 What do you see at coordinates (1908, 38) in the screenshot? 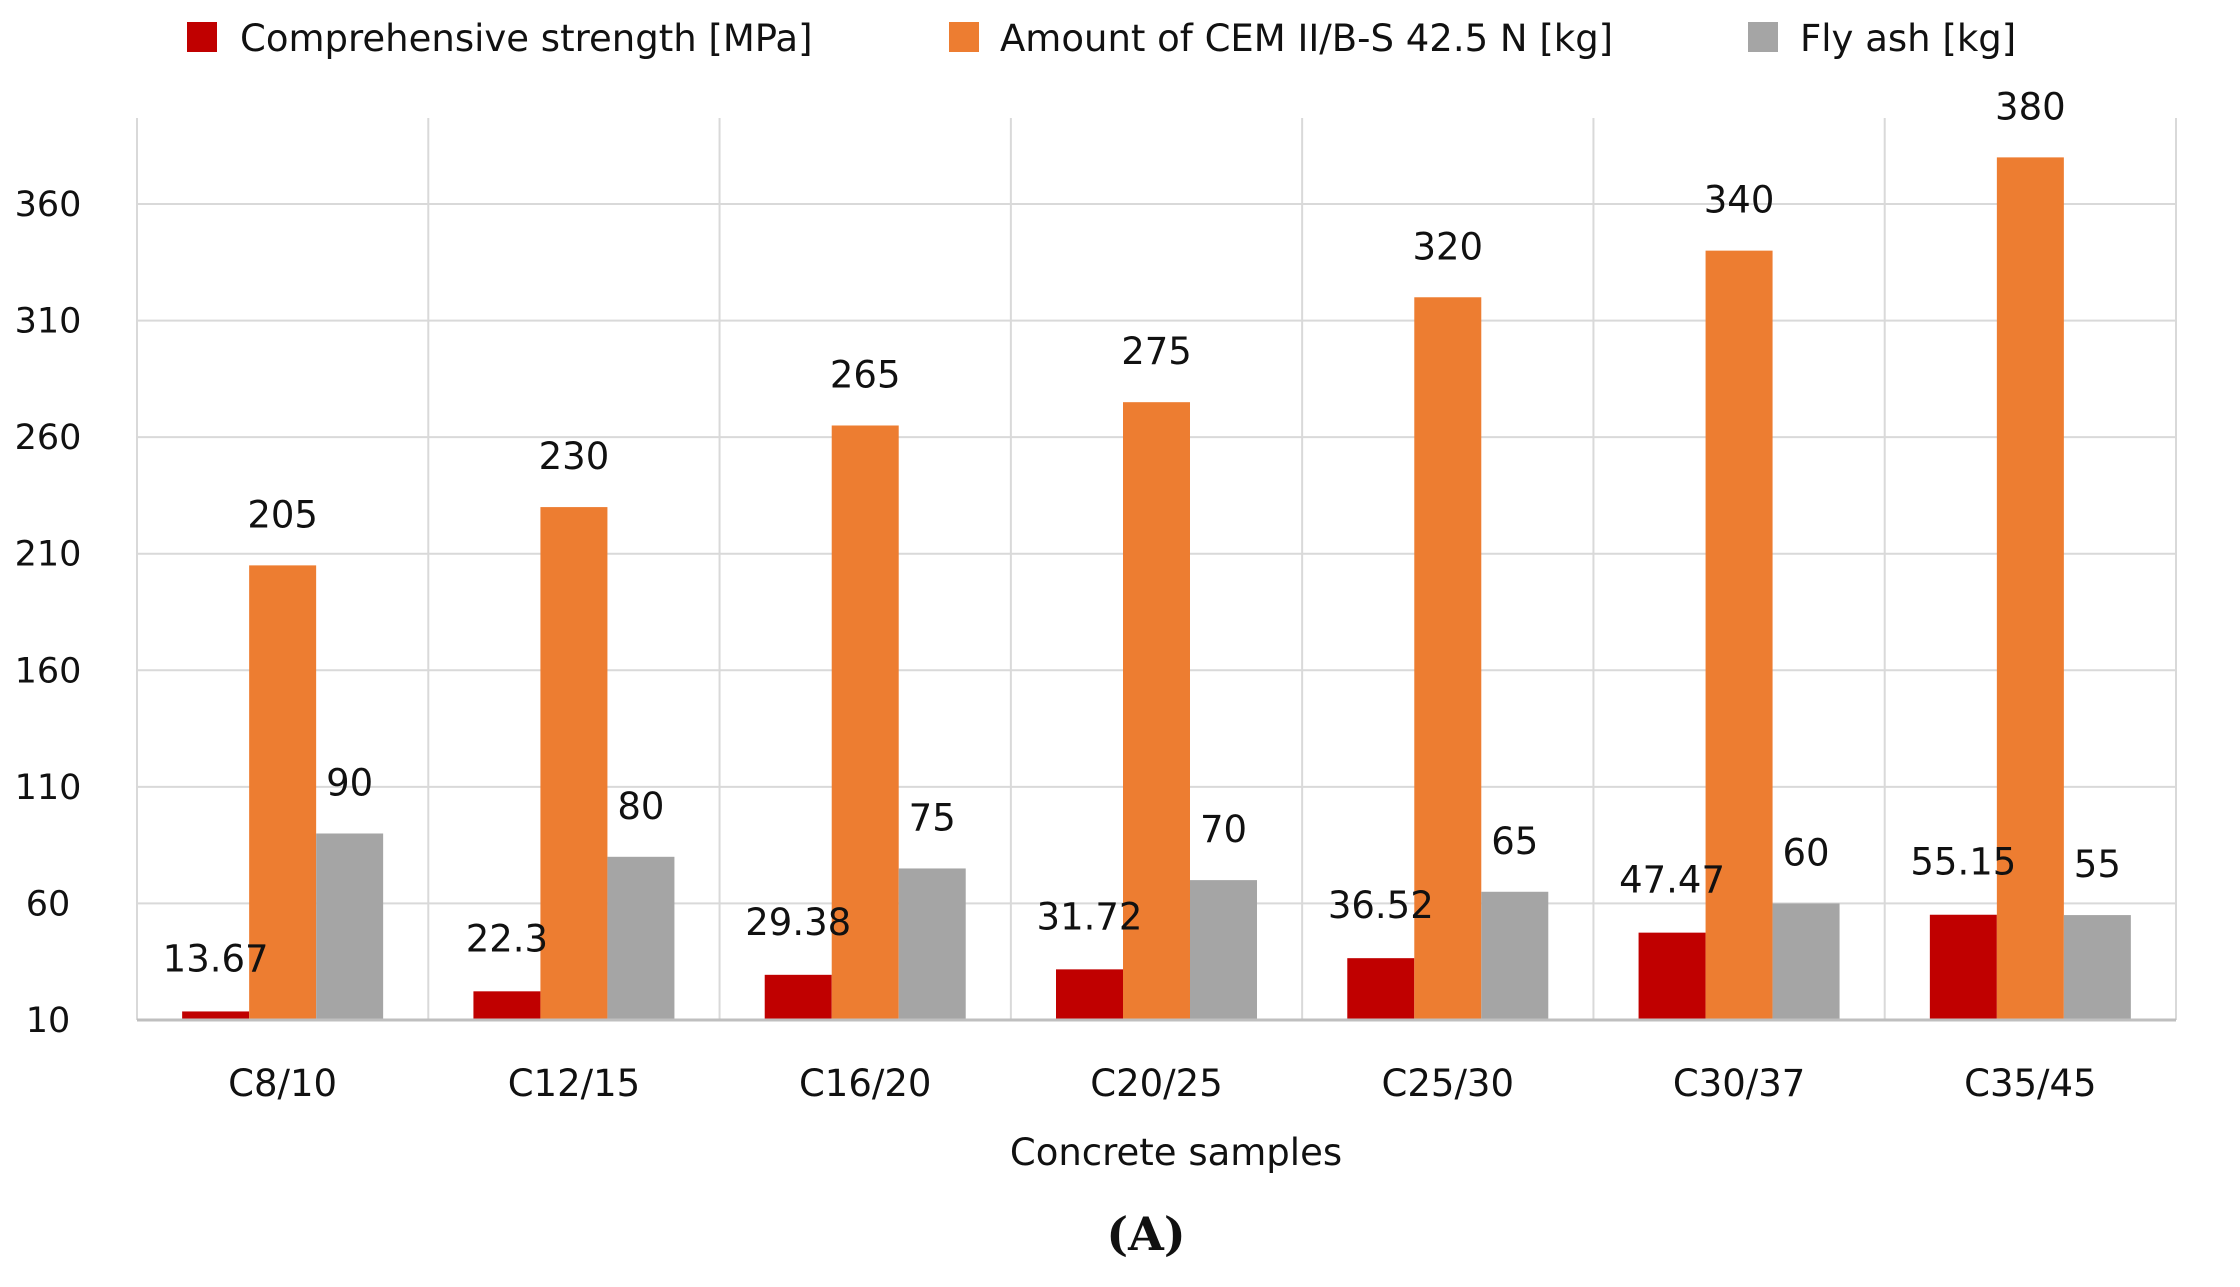
I see `legend-label: Fly ash [kg]` at bounding box center [1908, 38].